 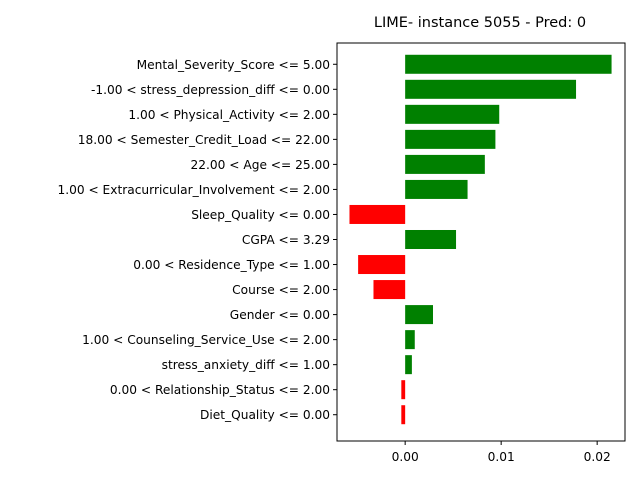 What do you see at coordinates (265, 415) in the screenshot?
I see `y-tick-label-14: Diet_Quality <= 0.00` at bounding box center [265, 415].